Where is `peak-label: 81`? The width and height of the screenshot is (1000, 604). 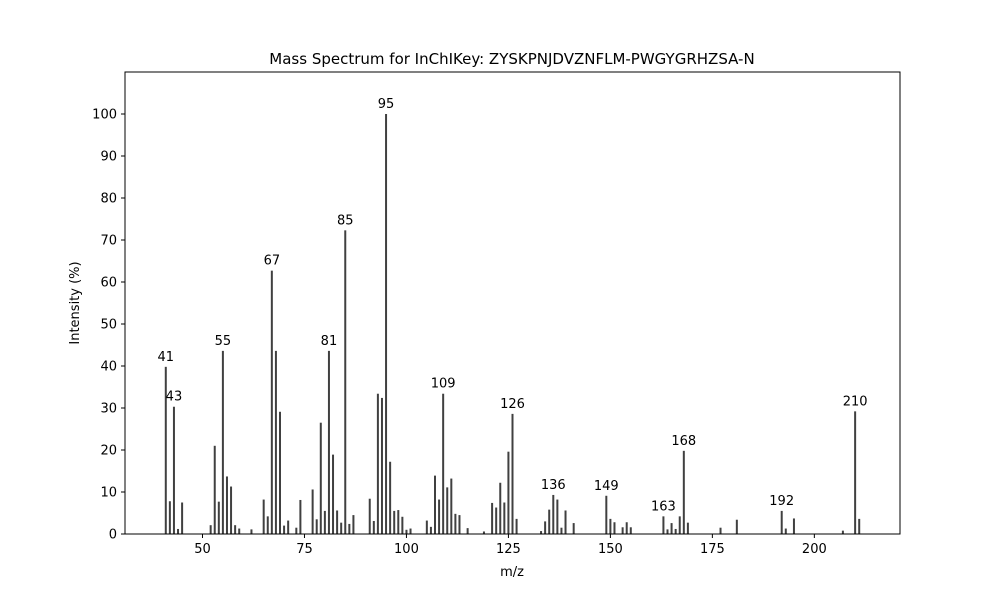
peak-label: 81 is located at coordinates (329, 341).